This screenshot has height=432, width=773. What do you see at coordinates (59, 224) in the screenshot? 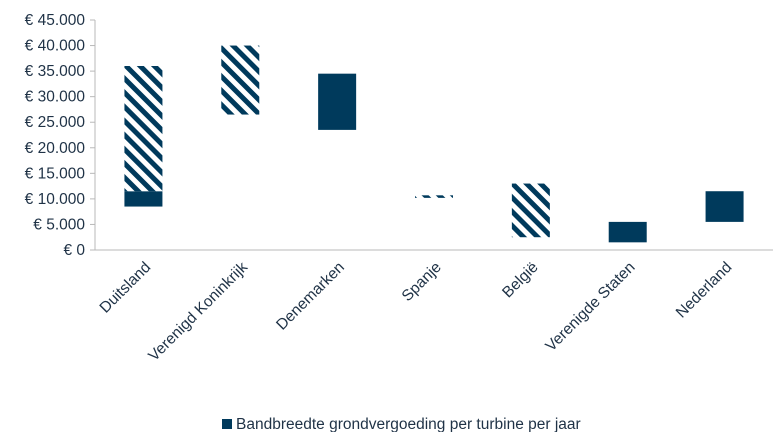
I see `y-tick-label: € 5.000` at bounding box center [59, 224].